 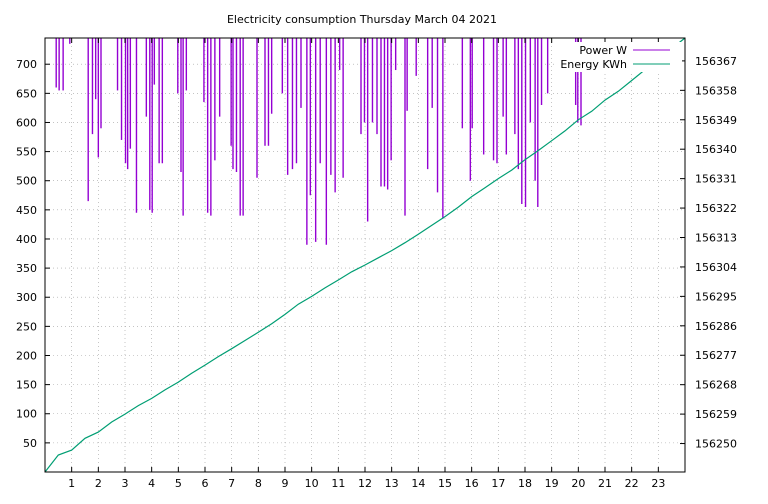 I want to click on y2-tick-label: 156322, so click(x=716, y=208).